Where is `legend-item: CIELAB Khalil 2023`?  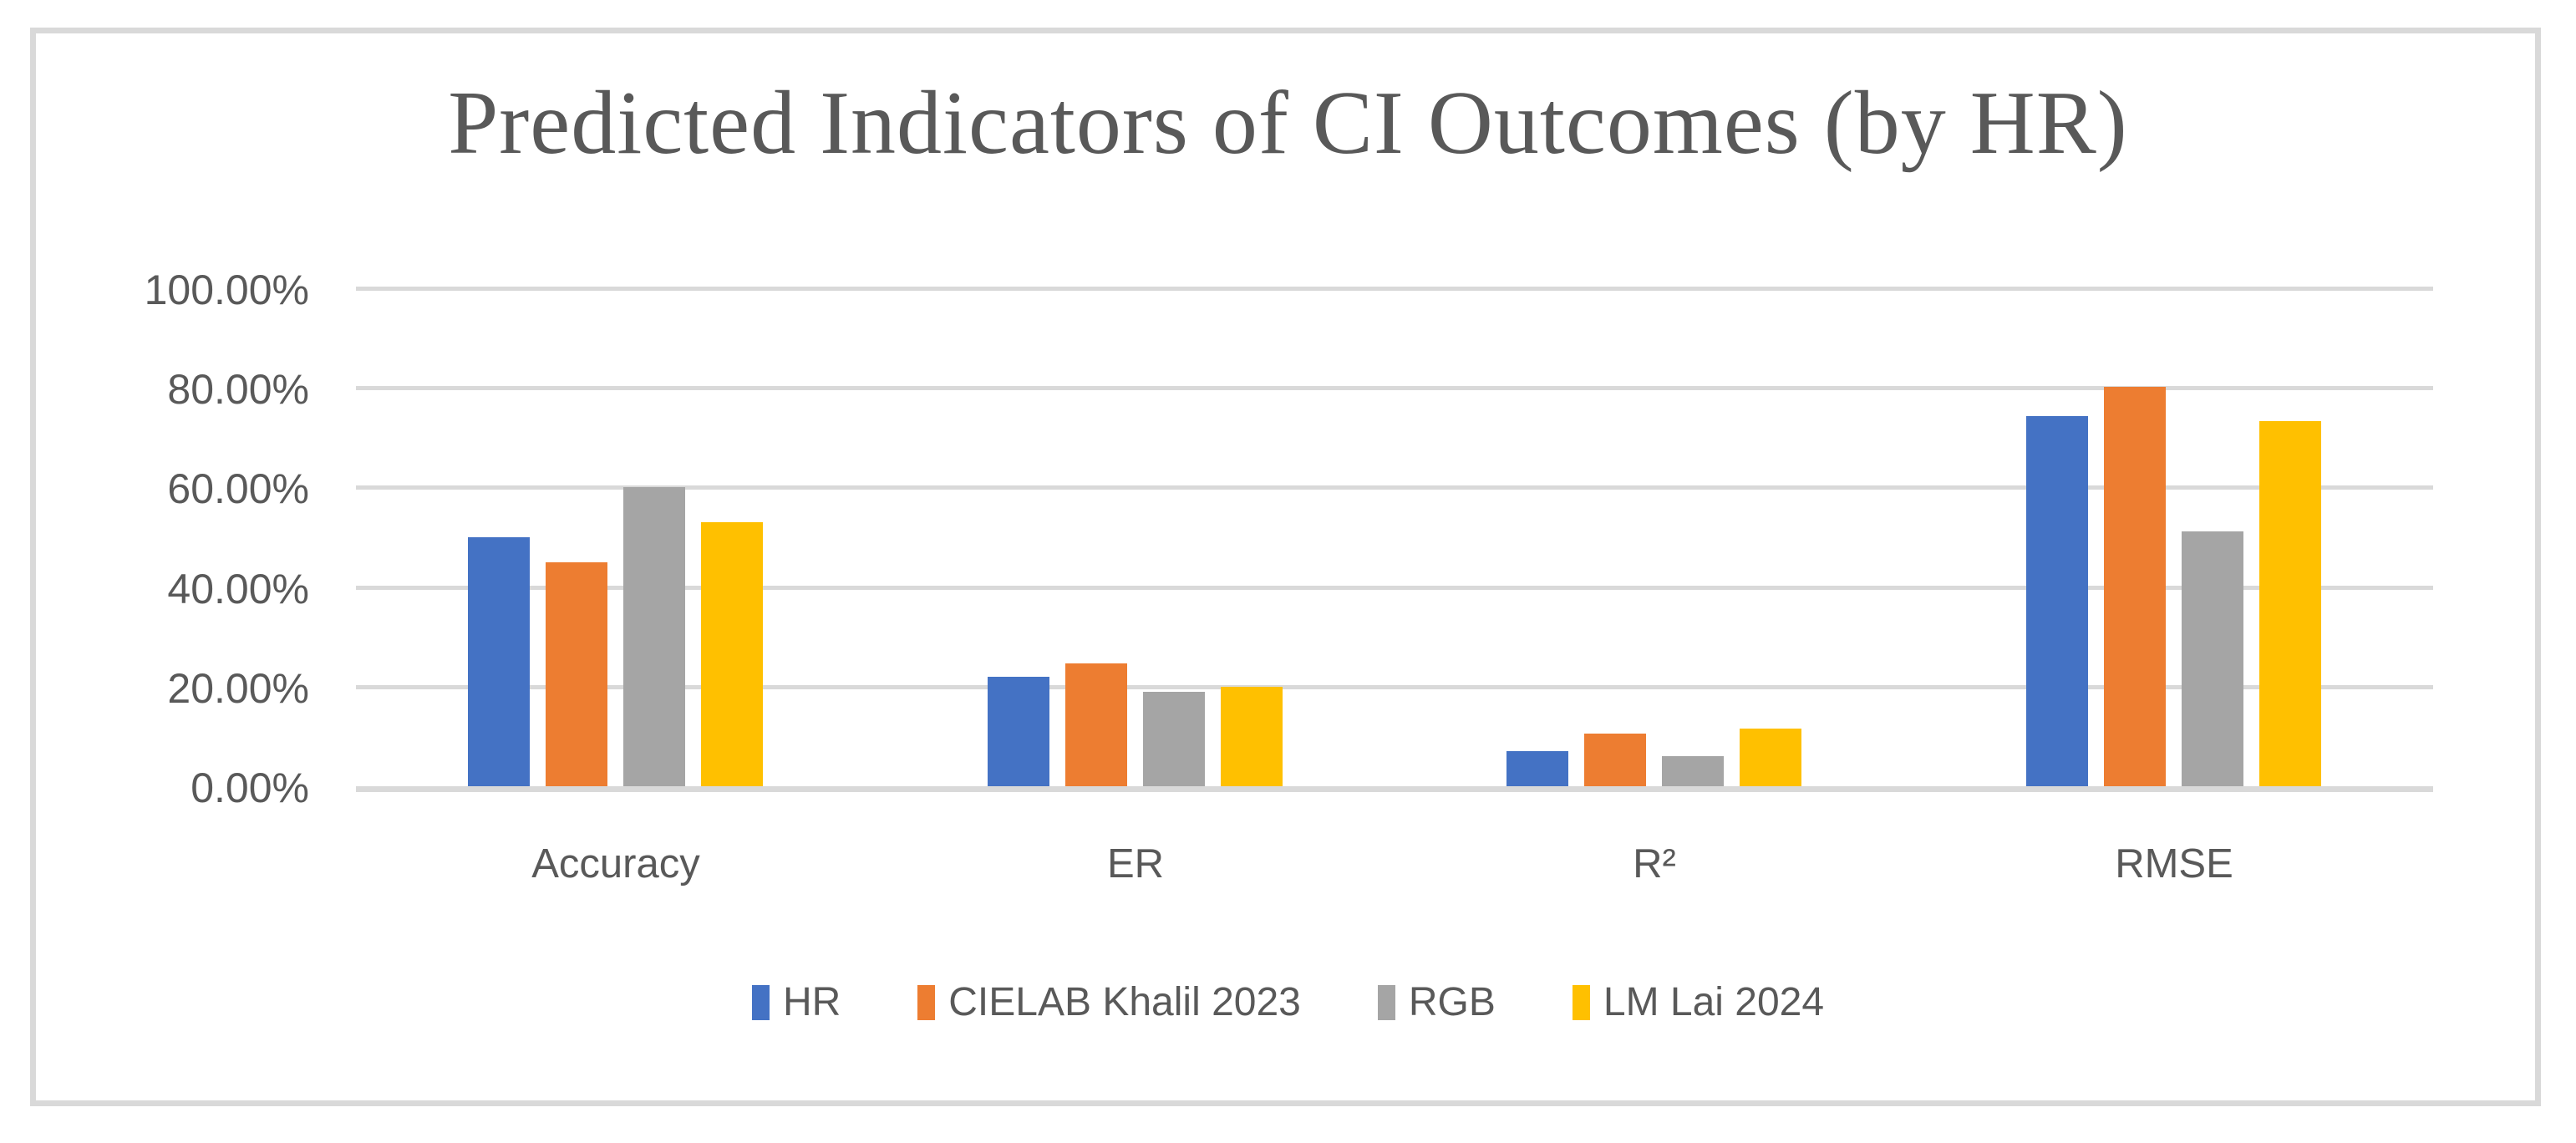
legend-item: CIELAB Khalil 2023 is located at coordinates (1109, 1002).